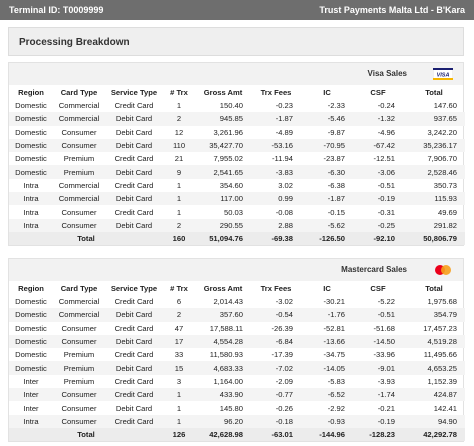  What do you see at coordinates (374, 269) in the screenshot?
I see `panel-title: Mastercard Sales` at bounding box center [374, 269].